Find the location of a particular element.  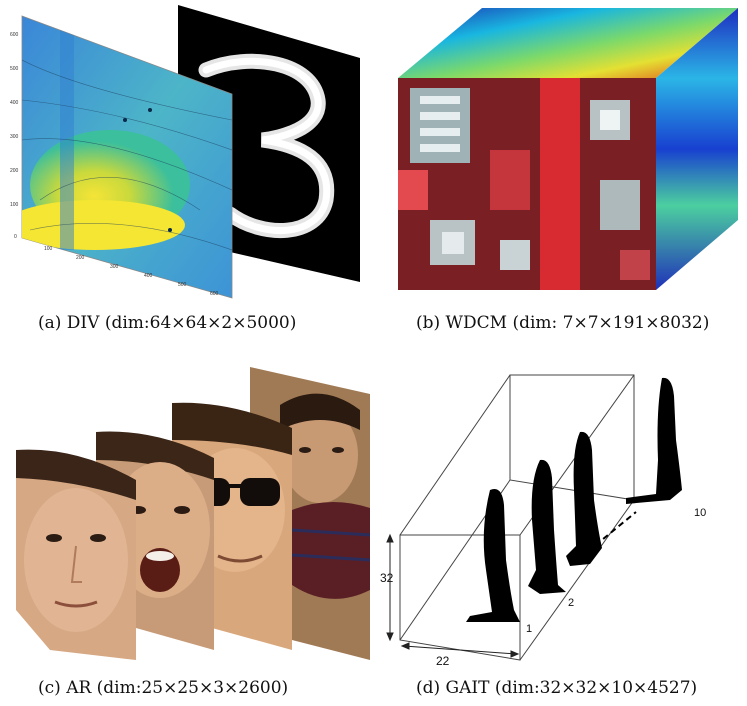

y-tick: 500 is located at coordinates (14, 69).